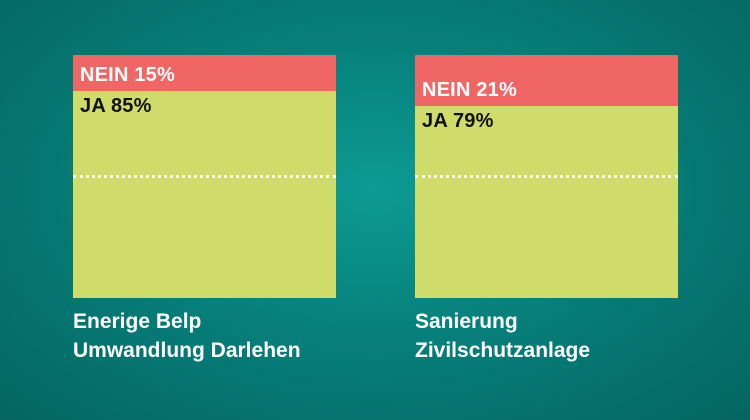 Image resolution: width=750 pixels, height=420 pixels. I want to click on chart-caption: Sanierung Zivilschutzanlage, so click(502, 336).